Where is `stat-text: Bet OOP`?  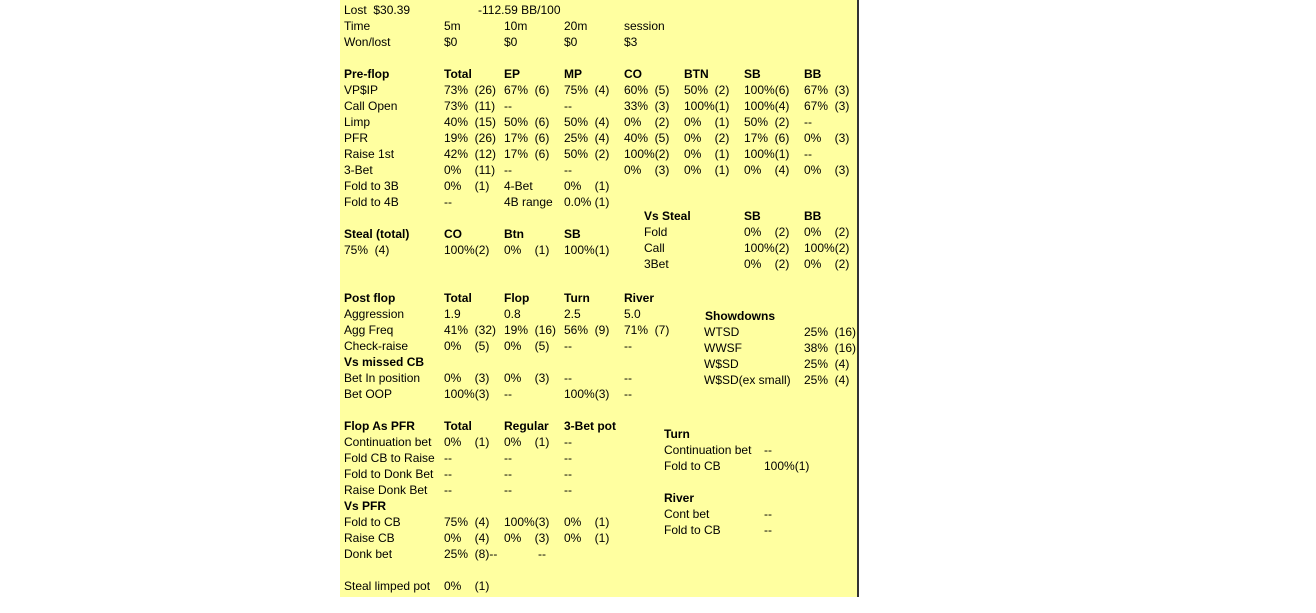 stat-text: Bet OOP is located at coordinates (368, 394).